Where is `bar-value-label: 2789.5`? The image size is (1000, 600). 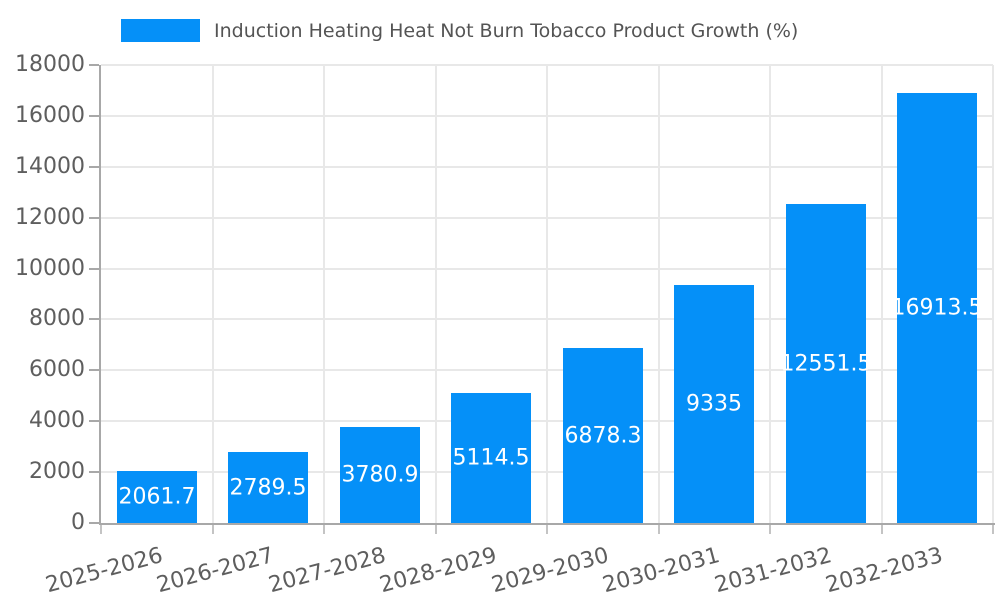 bar-value-label: 2789.5 is located at coordinates (268, 487).